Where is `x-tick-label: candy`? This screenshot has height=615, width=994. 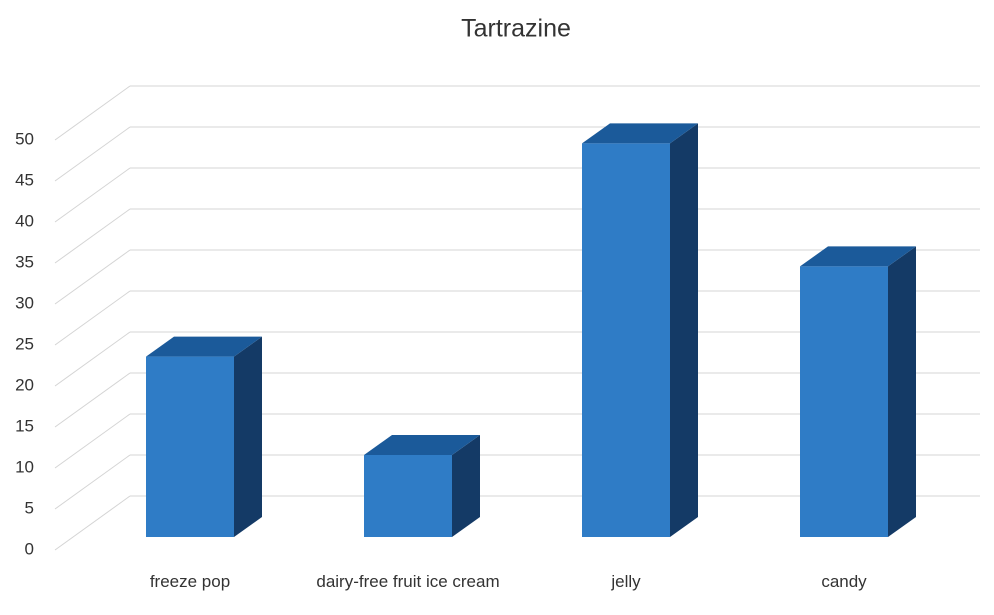
x-tick-label: candy is located at coordinates (844, 581).